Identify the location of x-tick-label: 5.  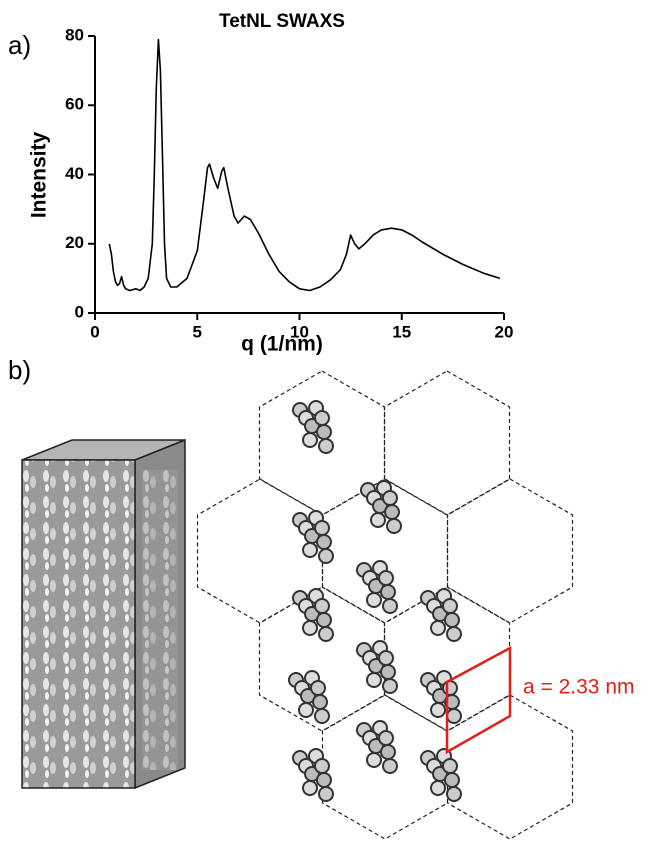
(197, 331).